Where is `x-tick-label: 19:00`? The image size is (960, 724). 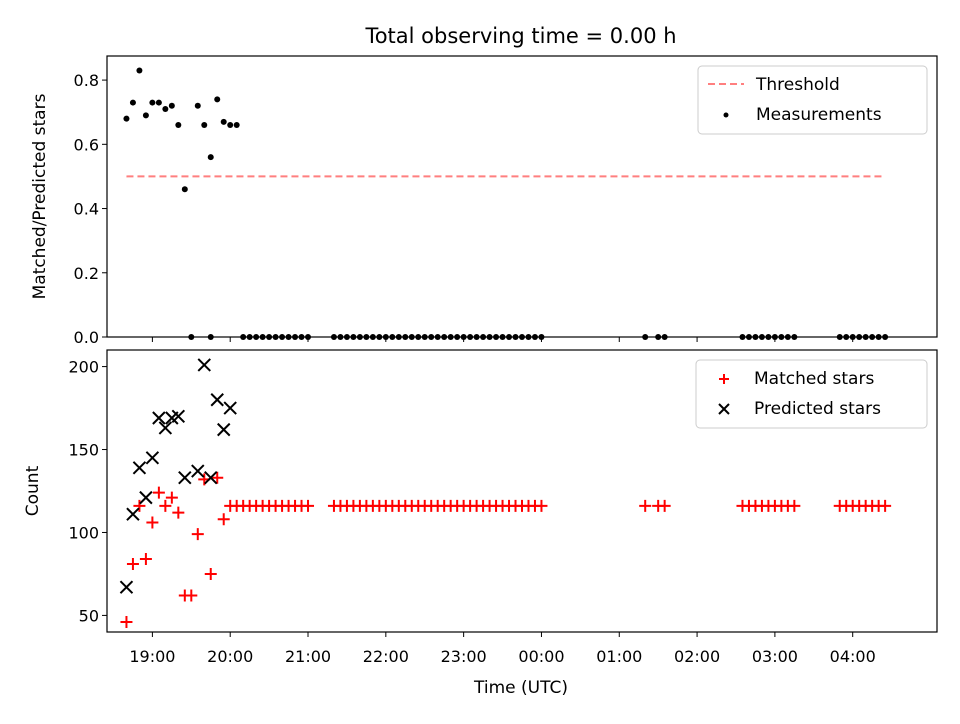 x-tick-label: 19:00 is located at coordinates (152, 656).